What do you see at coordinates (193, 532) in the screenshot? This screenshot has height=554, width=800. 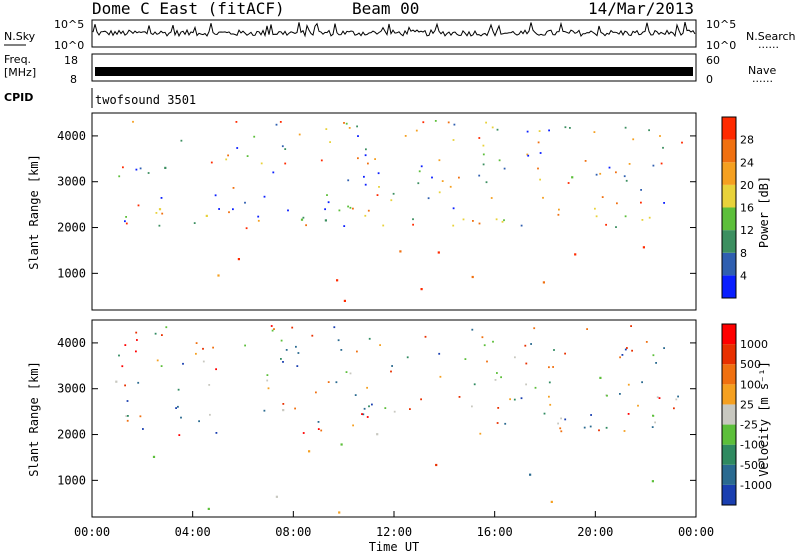 I see `xtick-label: 04:00` at bounding box center [193, 532].